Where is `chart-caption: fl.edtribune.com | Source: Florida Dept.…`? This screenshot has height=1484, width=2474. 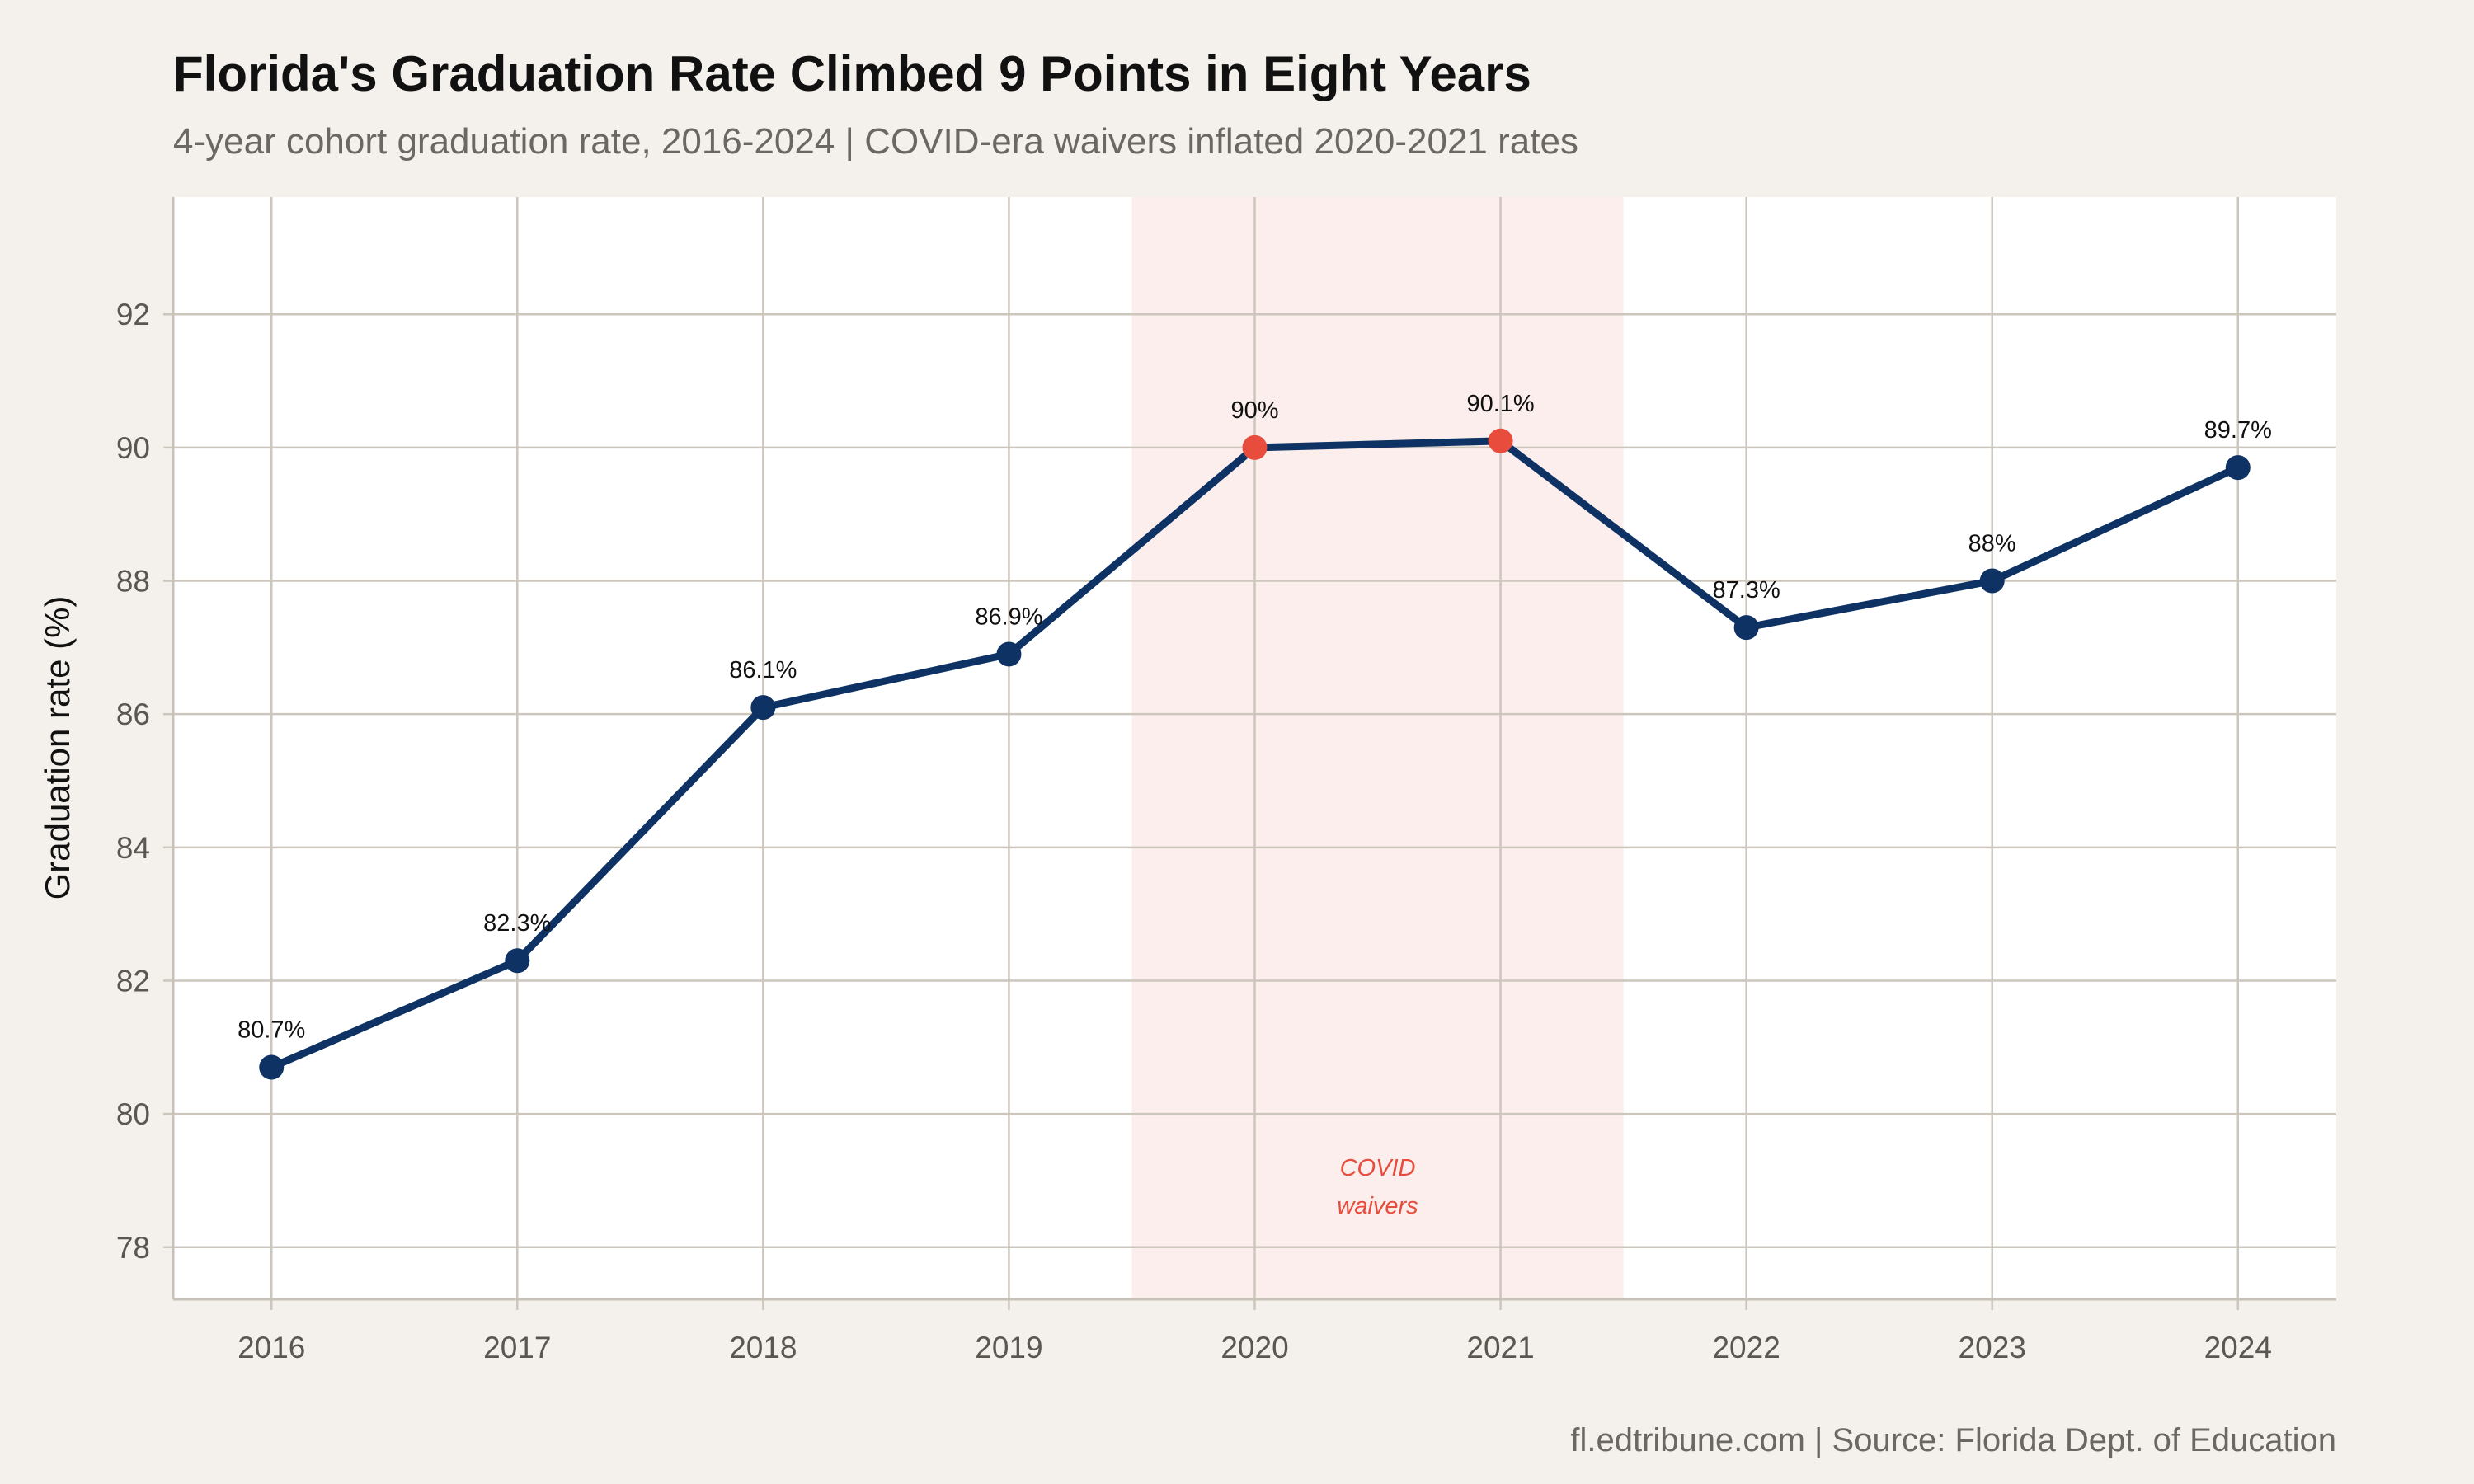 chart-caption: fl.edtribune.com | Source: Florida Dept.… is located at coordinates (1953, 1440).